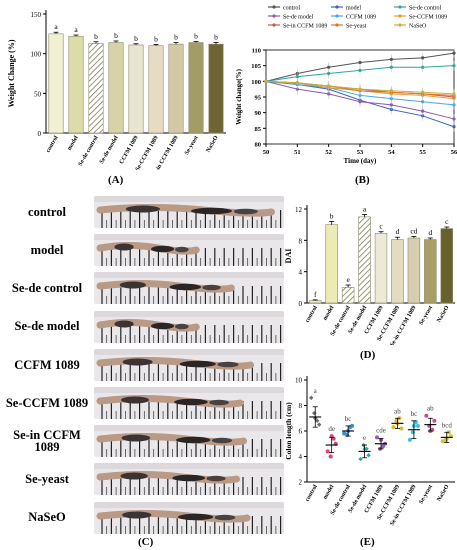 The width and height of the screenshot is (457, 550). Describe the element at coordinates (360, 152) in the screenshot. I see `b-x-tick-label: 53` at that location.